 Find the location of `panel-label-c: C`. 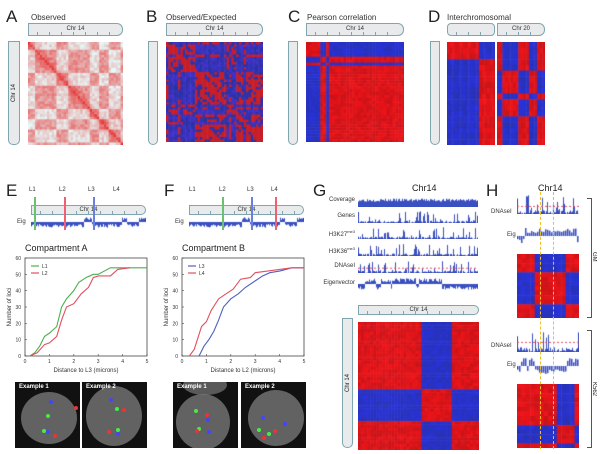

panel-label-c: C is located at coordinates (294, 16).